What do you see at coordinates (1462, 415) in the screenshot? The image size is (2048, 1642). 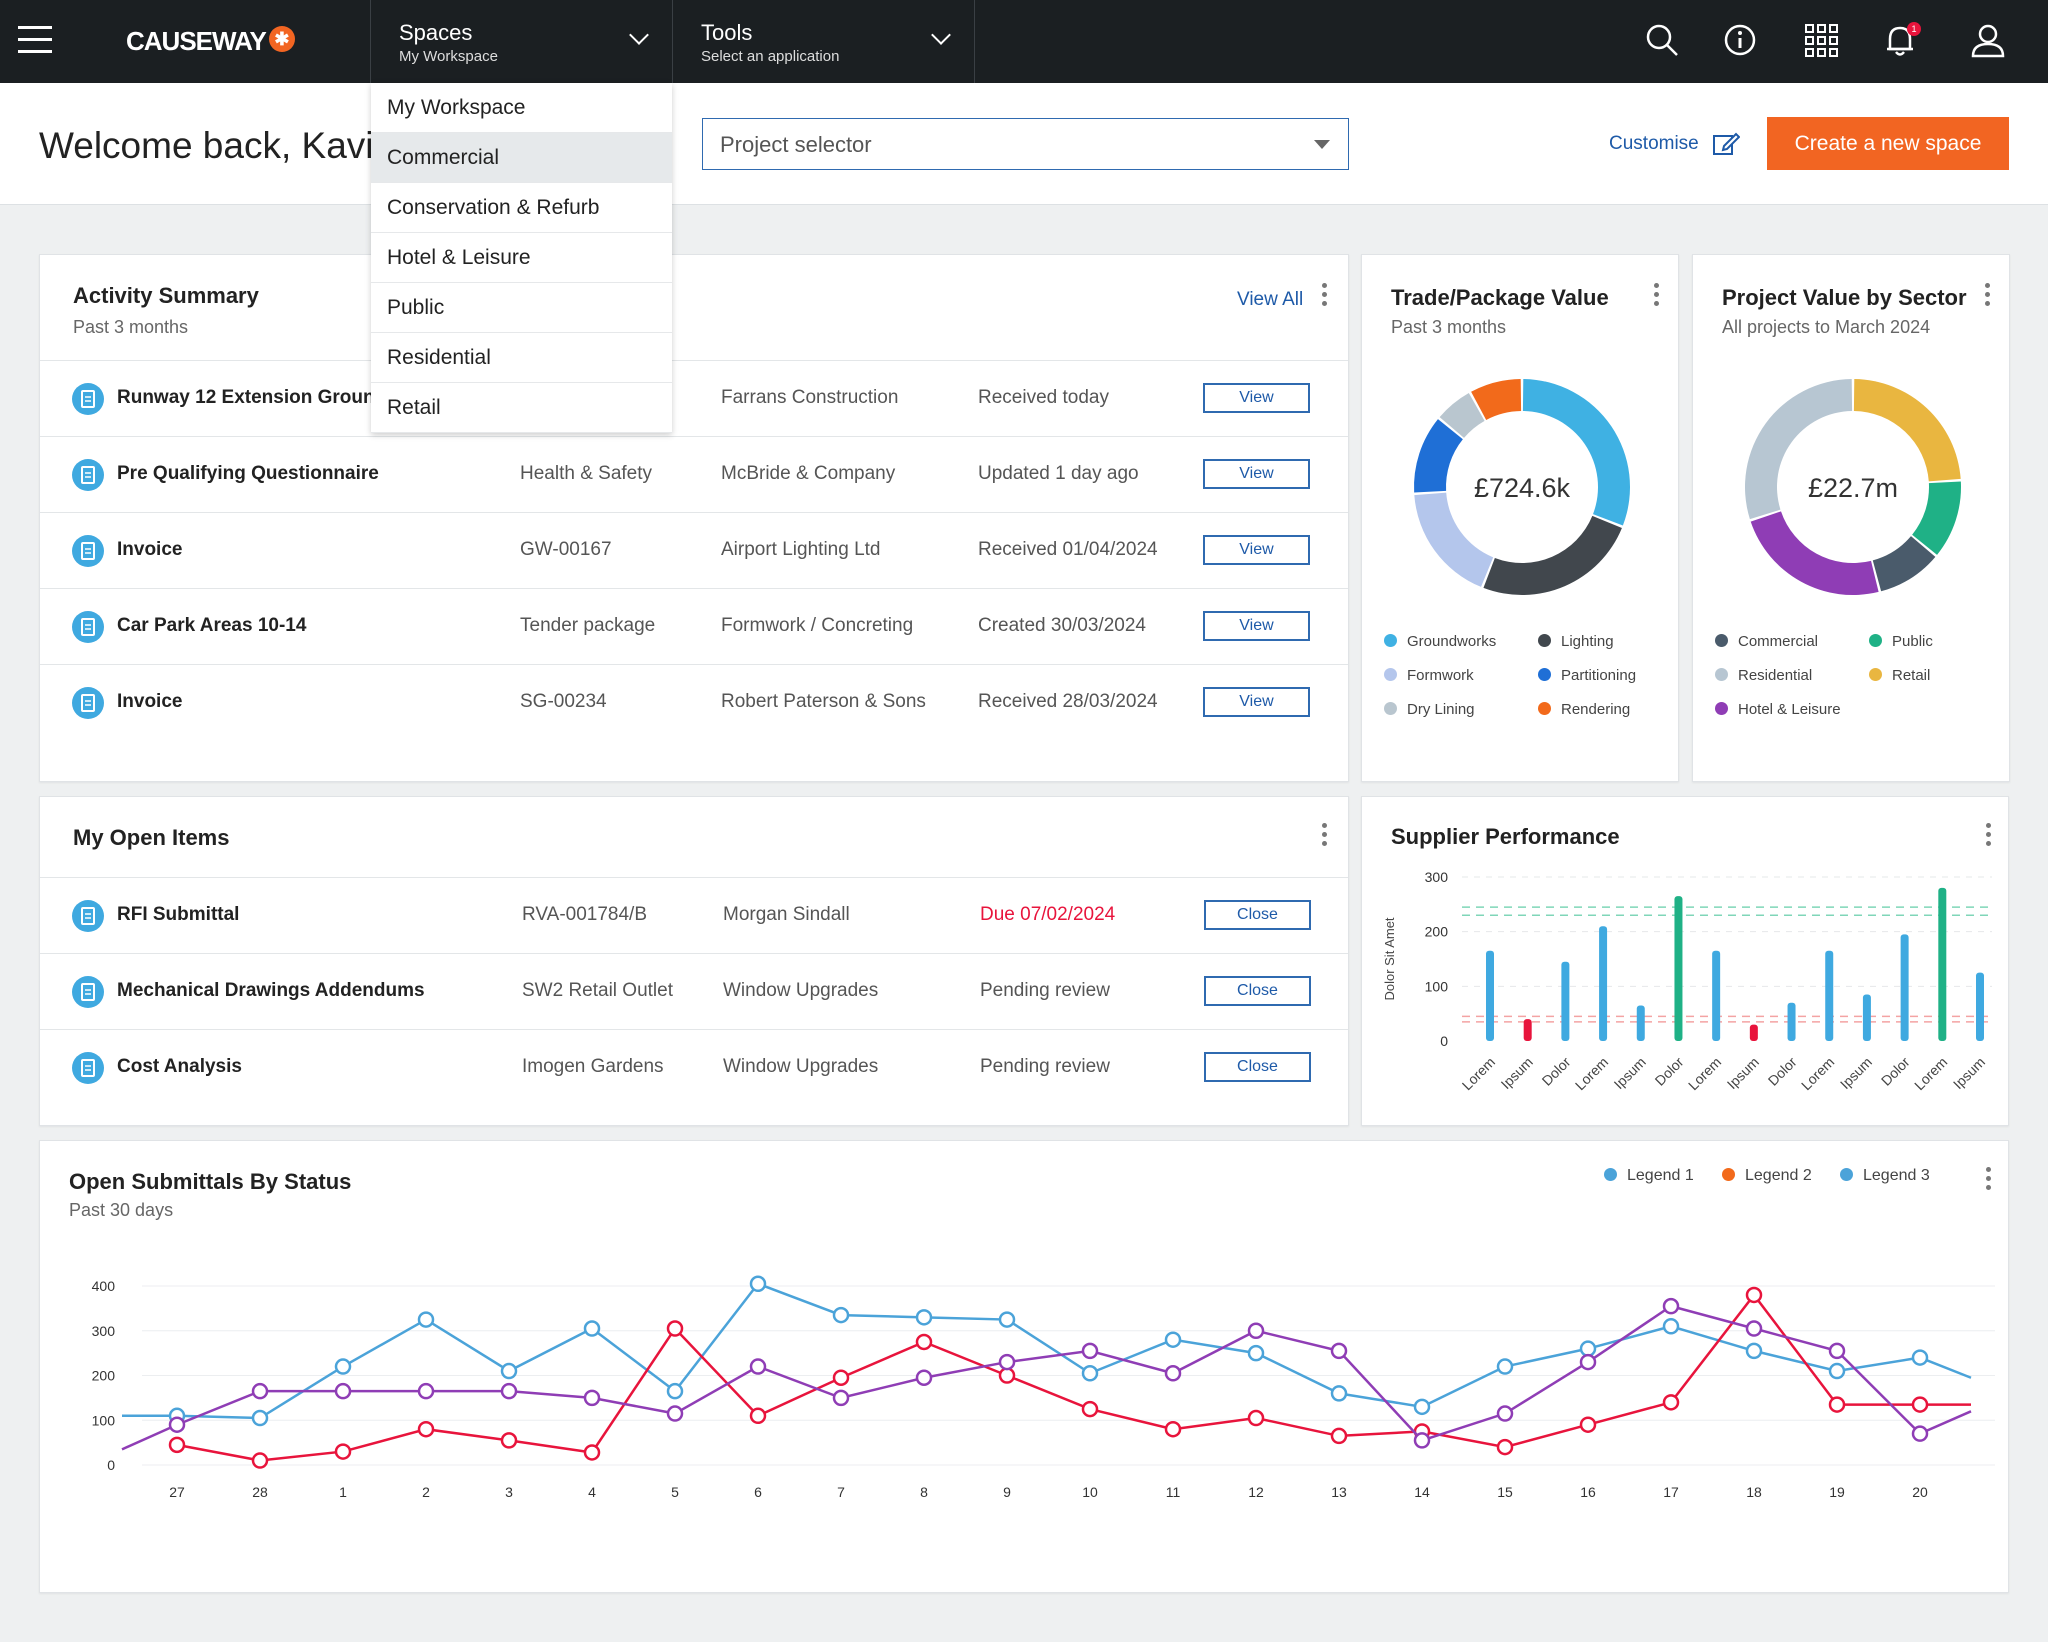 I see `donut-slice-dry-lining` at bounding box center [1462, 415].